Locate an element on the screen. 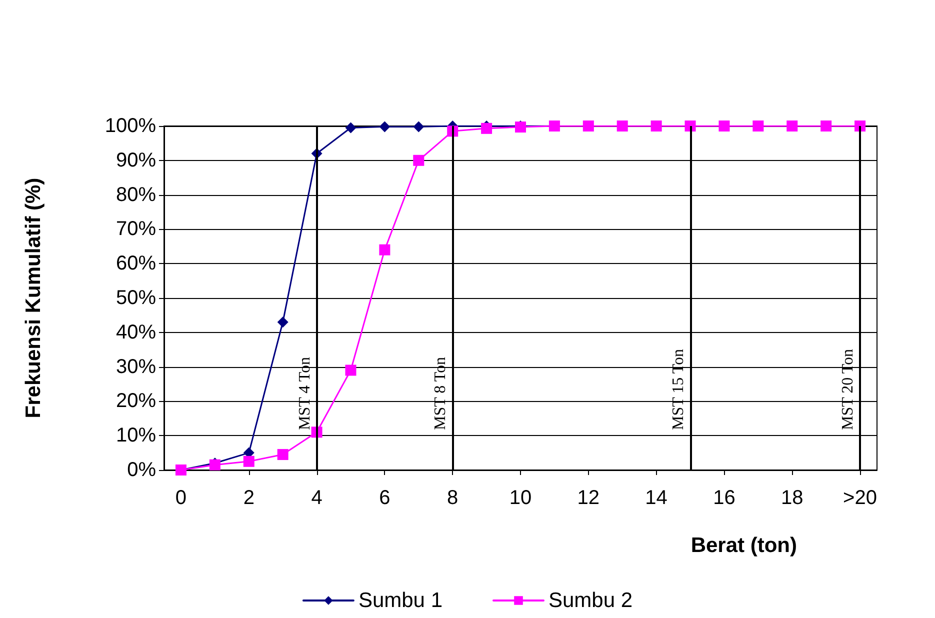 The image size is (935, 618). x-tick-label: 8 is located at coordinates (452, 498).